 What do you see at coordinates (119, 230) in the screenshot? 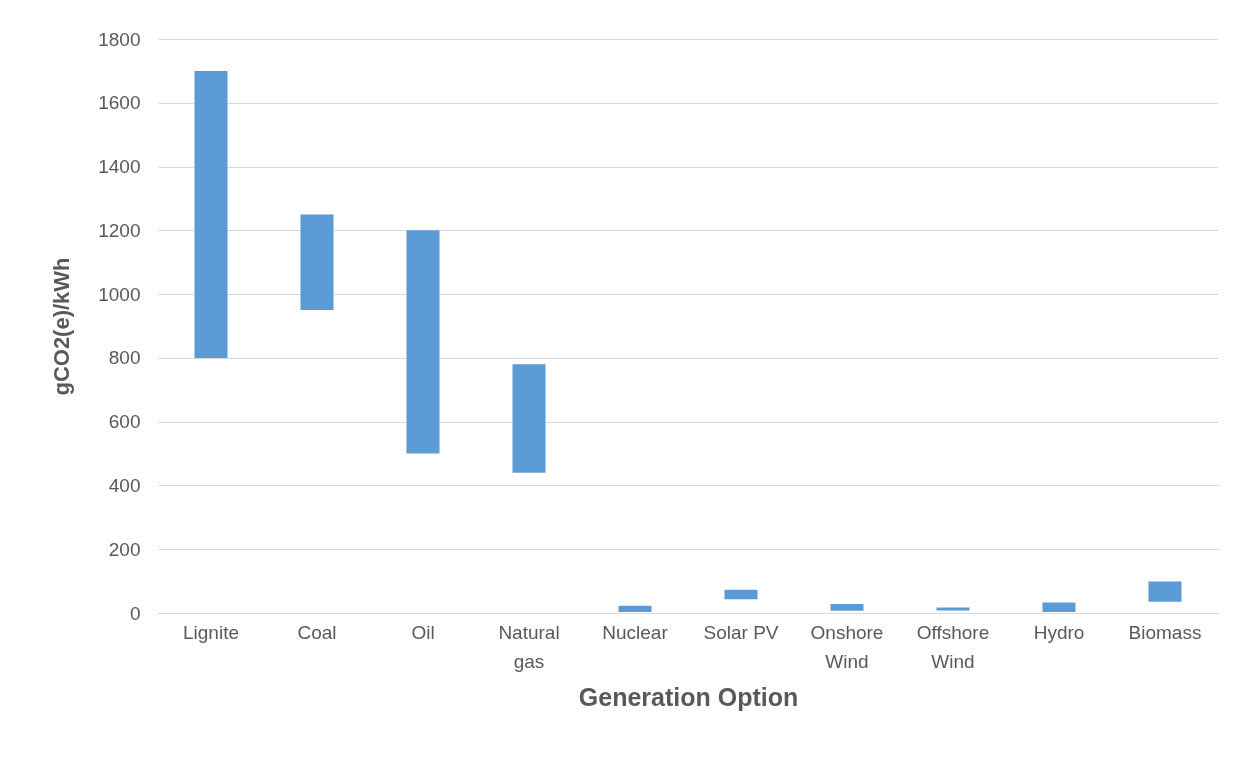
I see `y-tick-label: 1200` at bounding box center [119, 230].